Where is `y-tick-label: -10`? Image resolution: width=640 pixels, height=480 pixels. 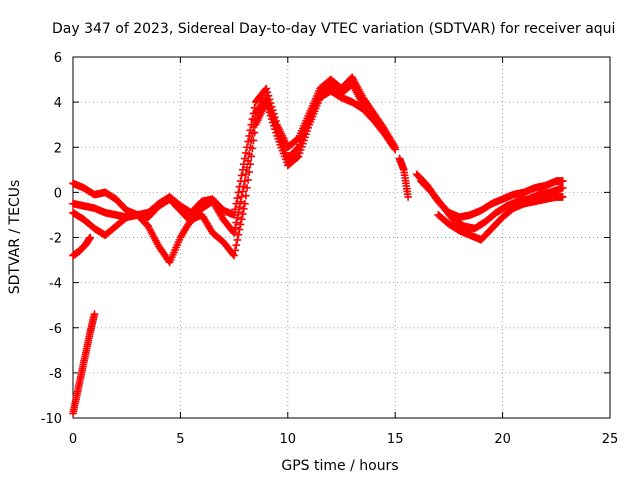 y-tick-label: -10 is located at coordinates (51, 419).